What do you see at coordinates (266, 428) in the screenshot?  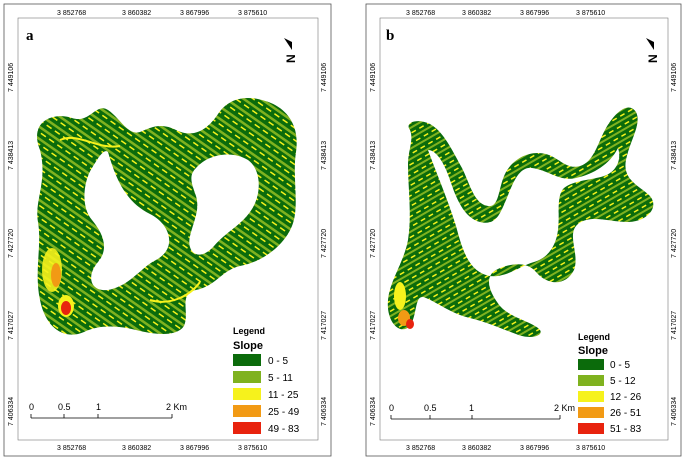 I see `legend-item: 49 - 83` at bounding box center [266, 428].